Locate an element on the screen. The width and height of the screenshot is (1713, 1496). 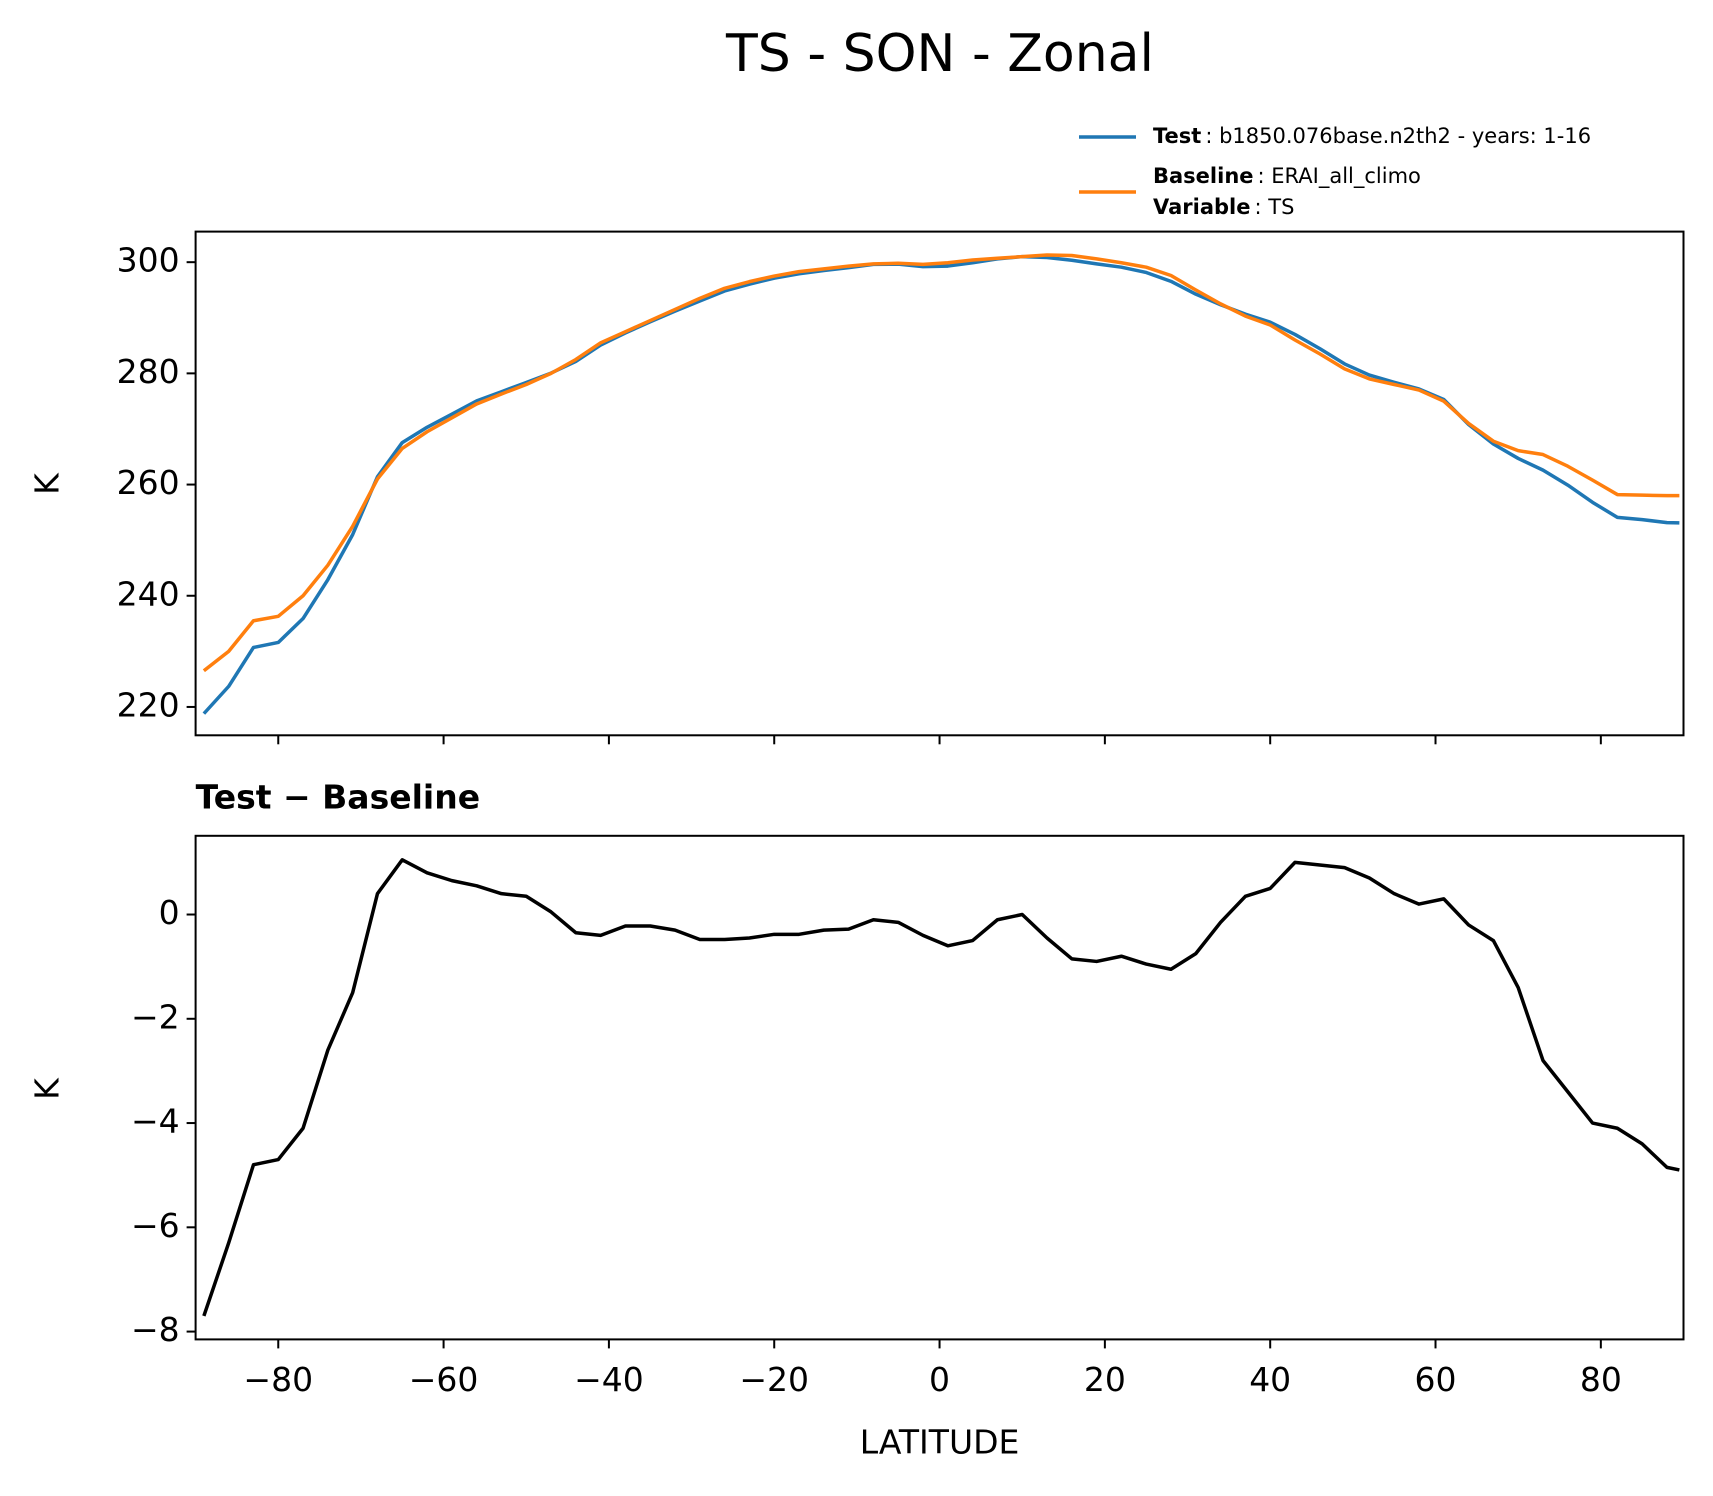
x-tick-label: −80 is located at coordinates (278, 1379).